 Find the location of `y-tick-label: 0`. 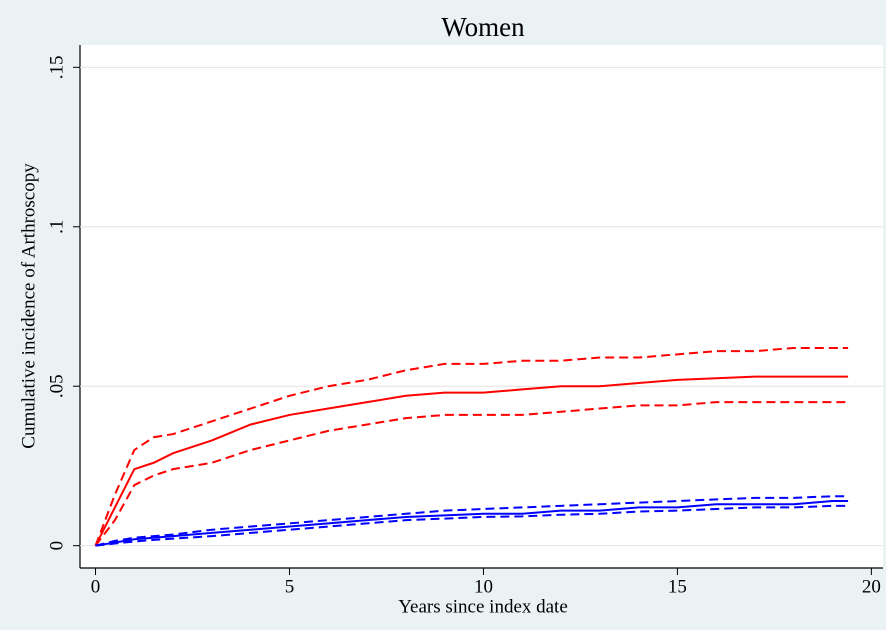

y-tick-label: 0 is located at coordinates (56, 546).